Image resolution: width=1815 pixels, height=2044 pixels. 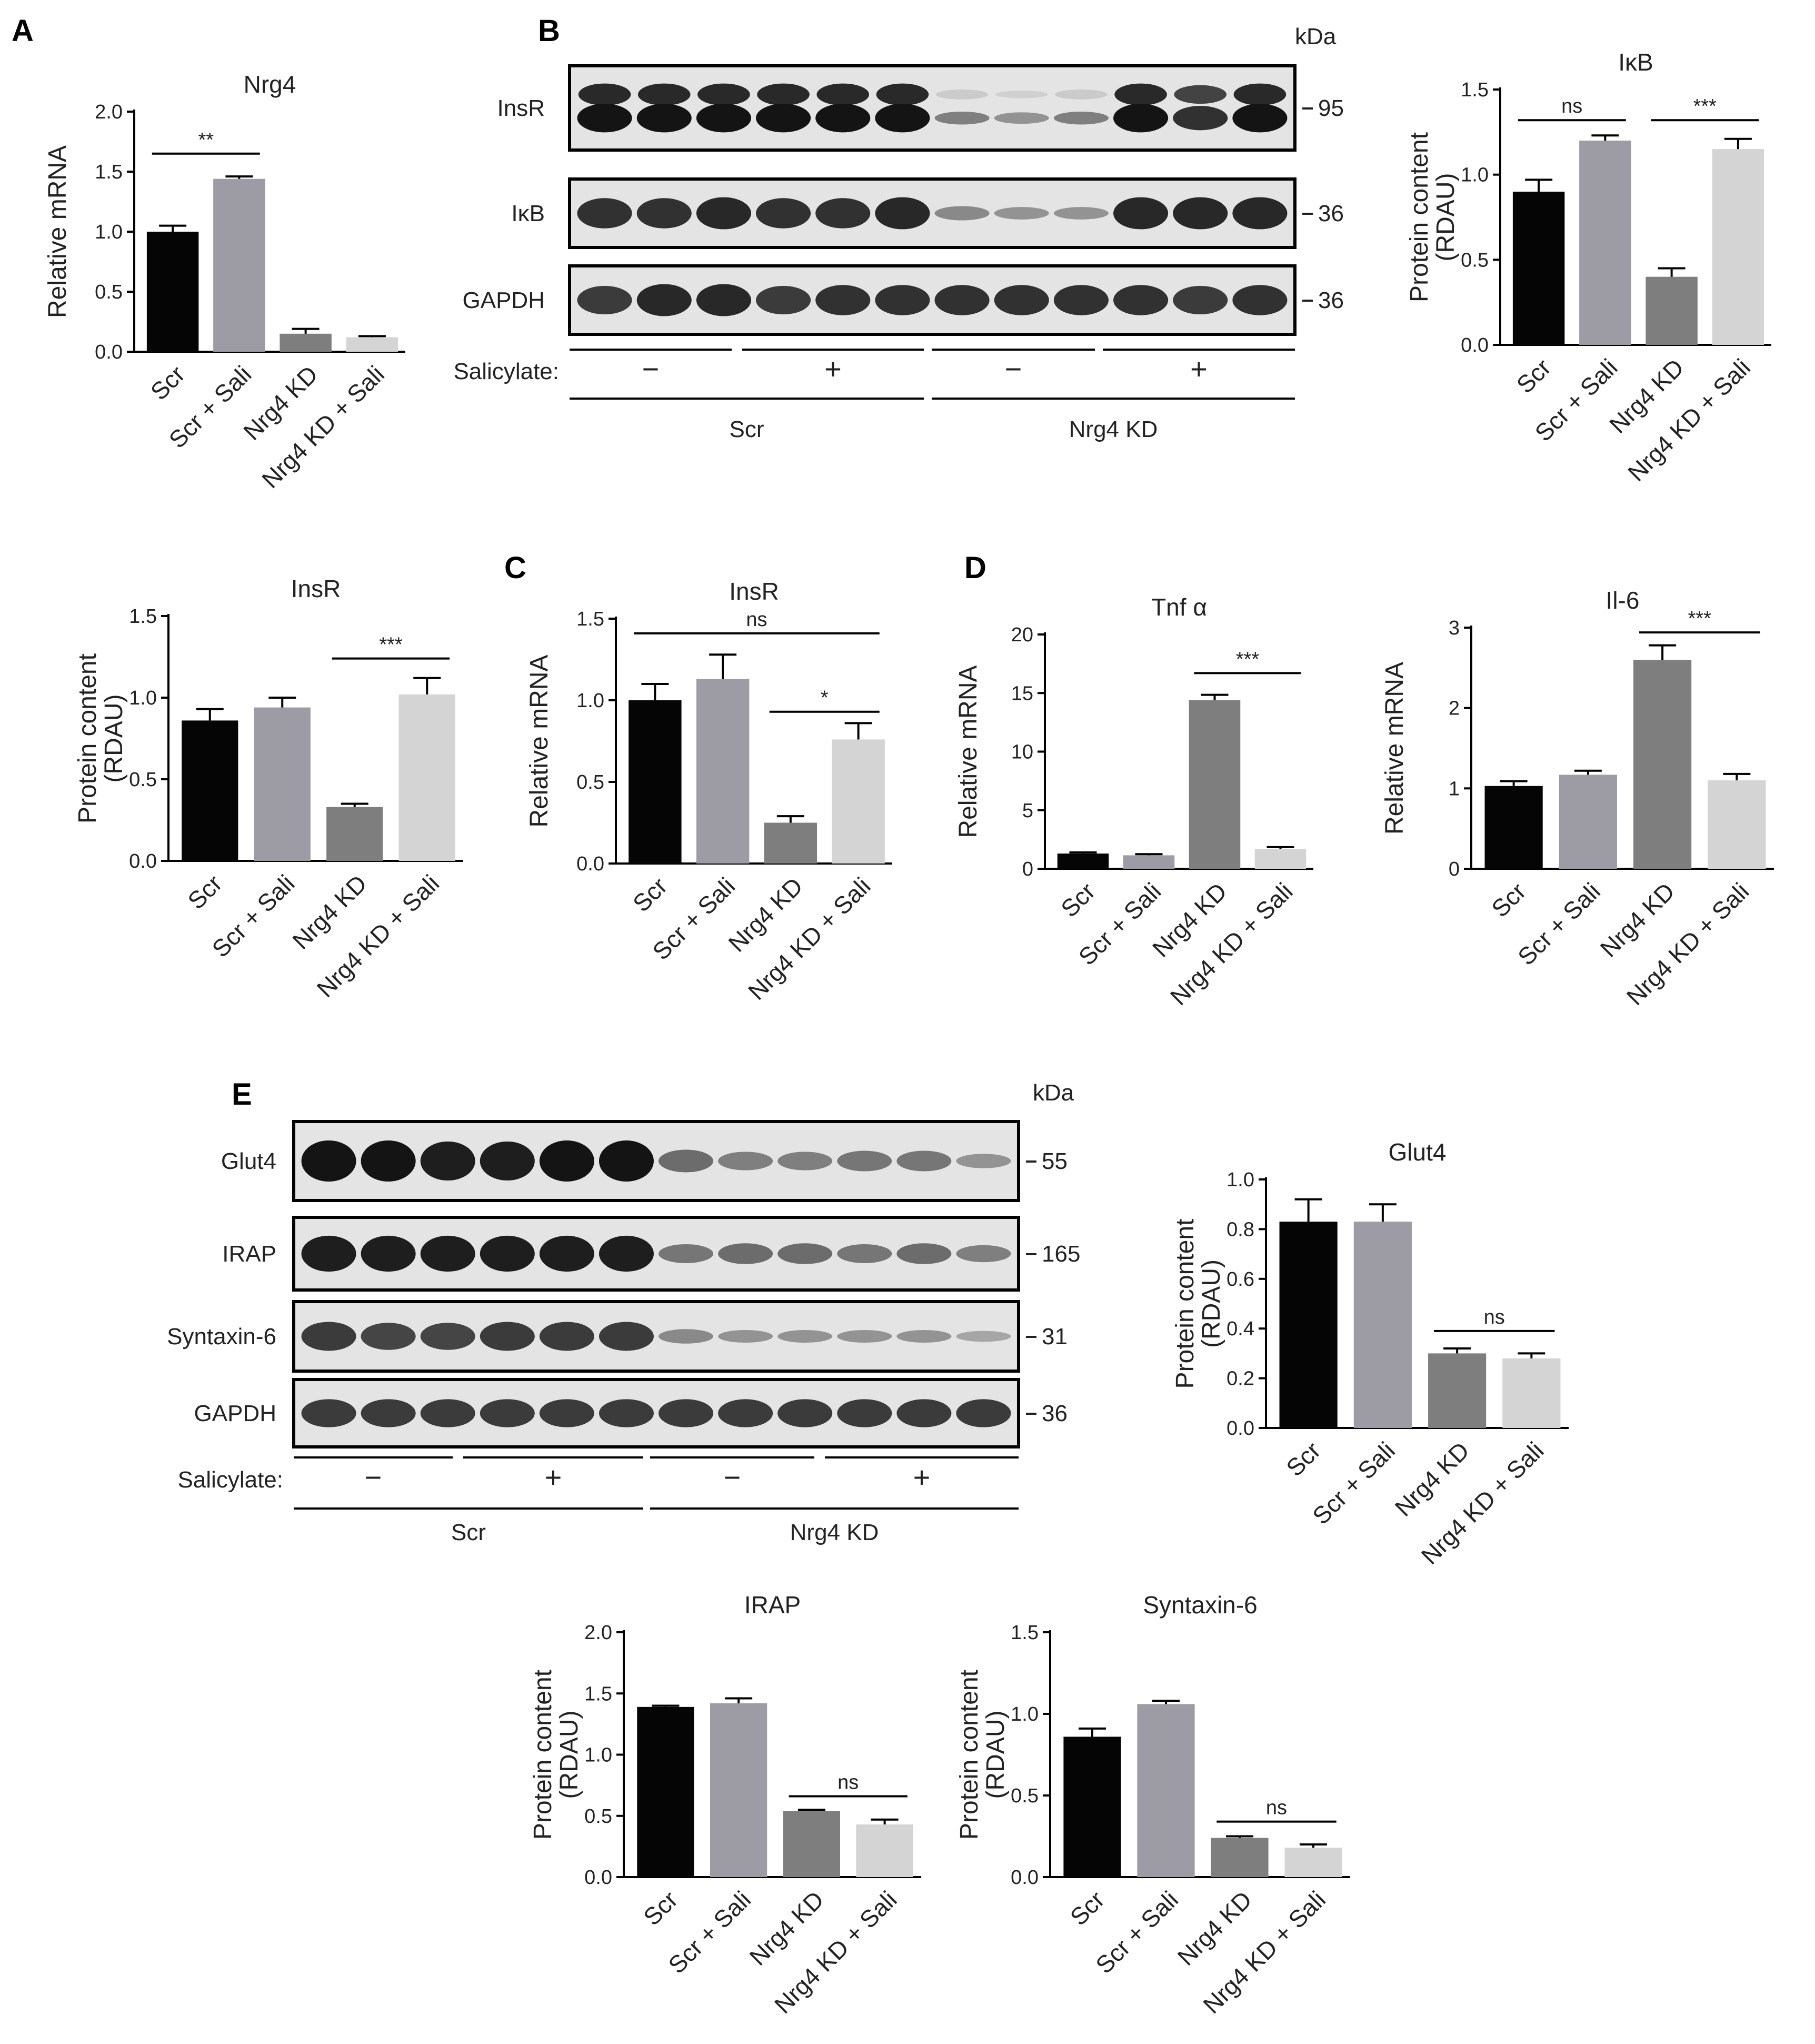 What do you see at coordinates (1027, 869) in the screenshot?
I see `y-tick-label: 0` at bounding box center [1027, 869].